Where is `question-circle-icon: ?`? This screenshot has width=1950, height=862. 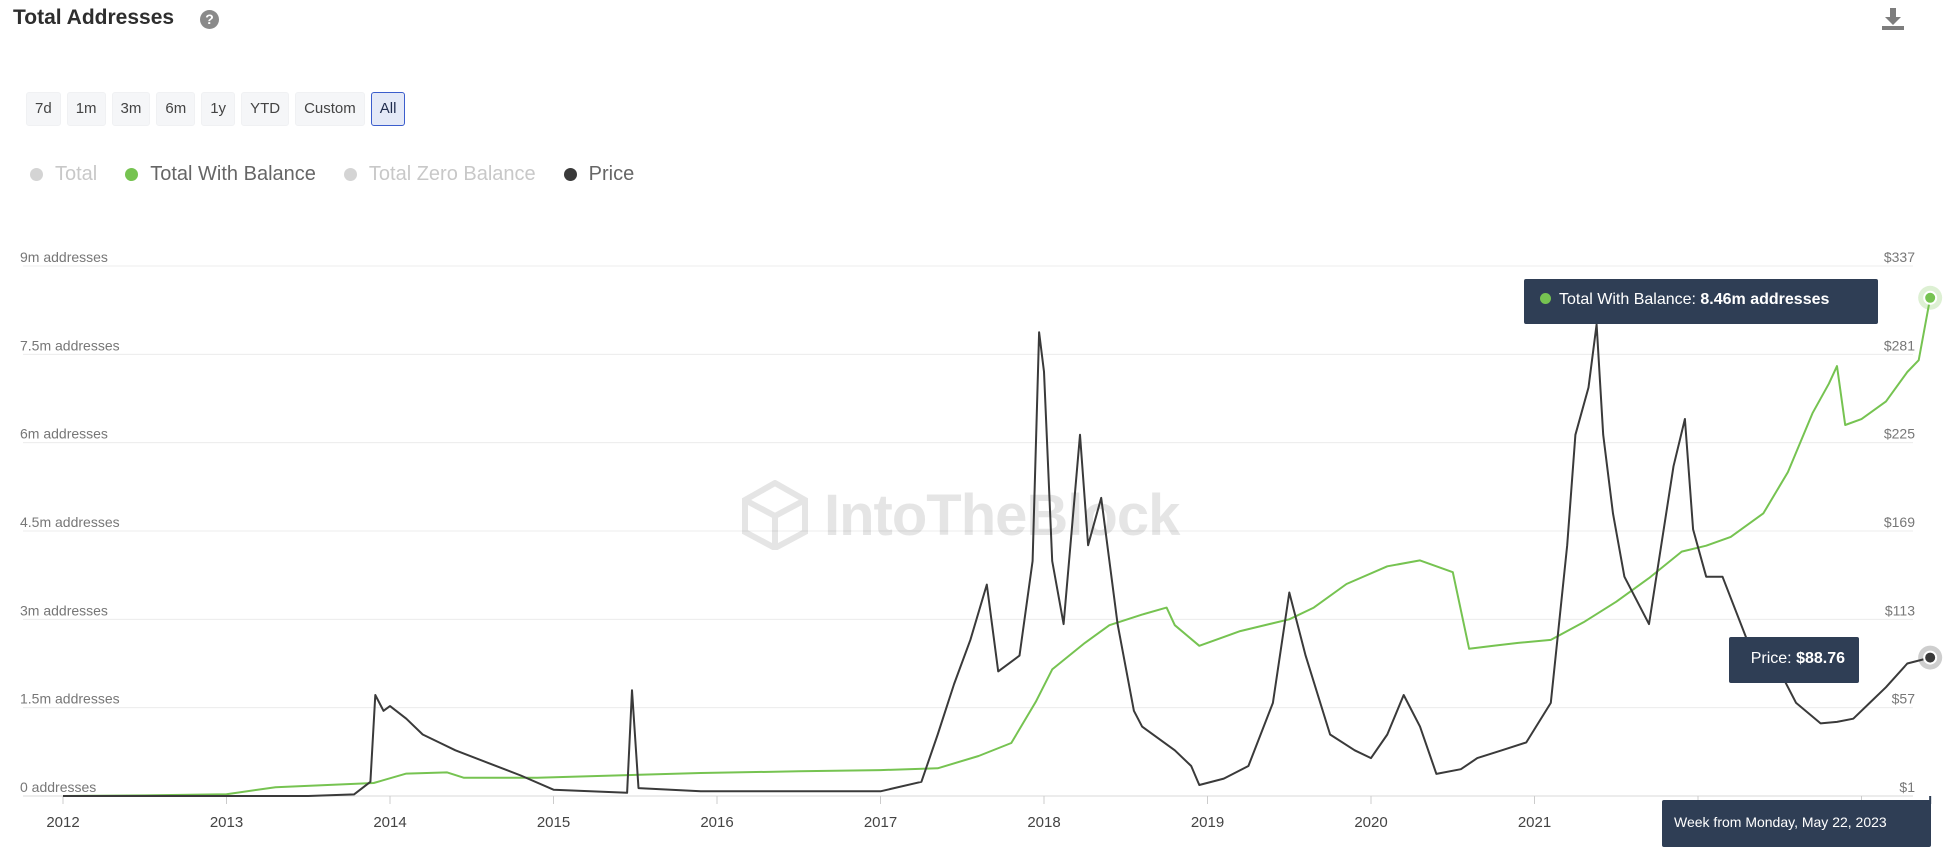 question-circle-icon: ? is located at coordinates (209, 19).